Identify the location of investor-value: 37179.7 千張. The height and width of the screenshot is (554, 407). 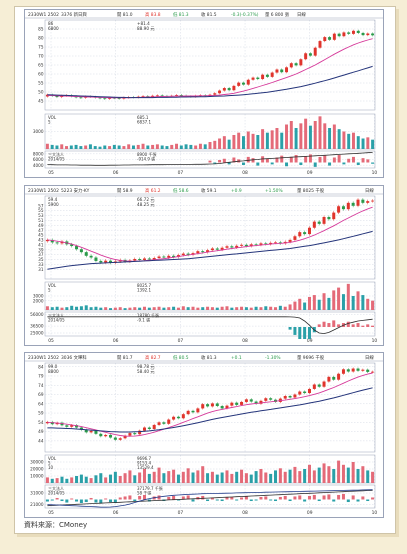
(150, 488).